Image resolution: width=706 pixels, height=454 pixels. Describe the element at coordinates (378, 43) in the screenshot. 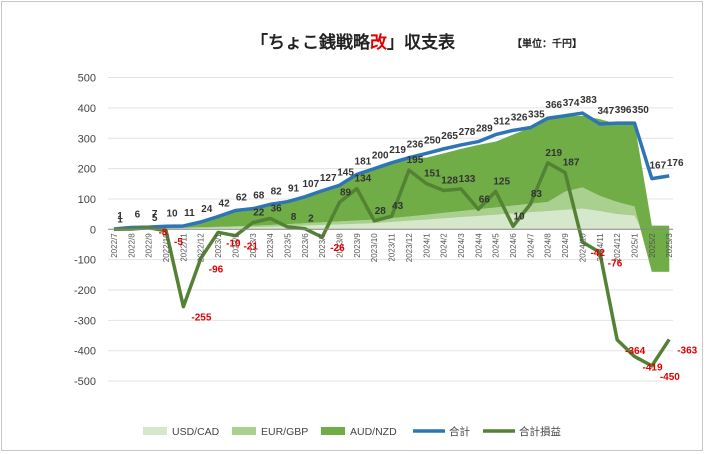

I see `title-accent: 改` at that location.